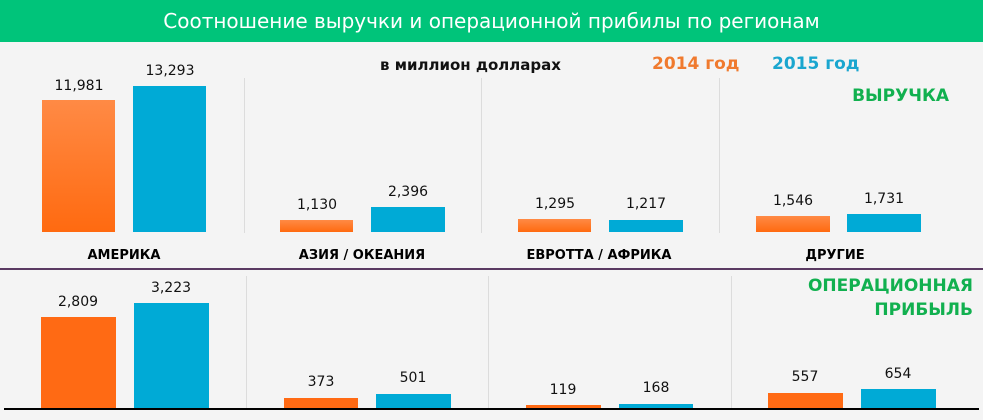  Describe the element at coordinates (793, 224) in the screenshot. I see `bar-revenue-other-2014` at that location.